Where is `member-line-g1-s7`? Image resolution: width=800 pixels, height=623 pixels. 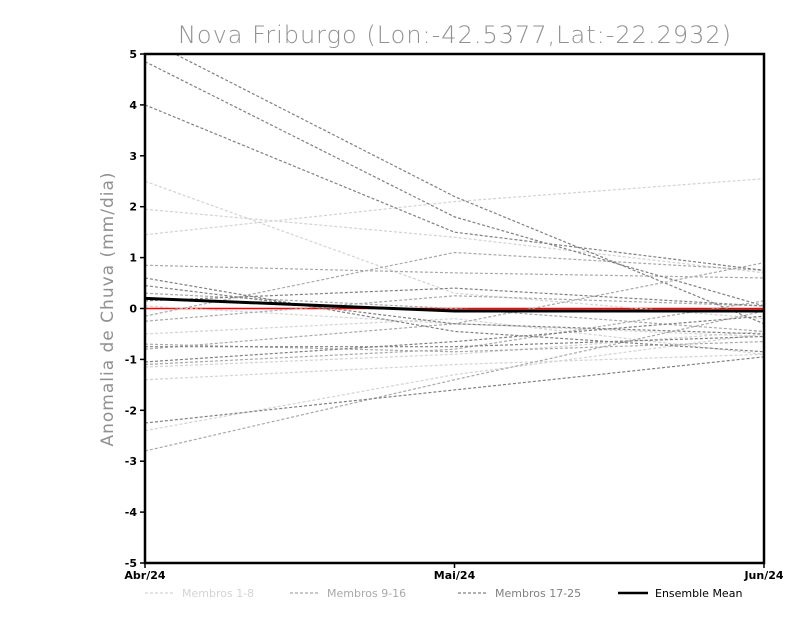
member-line-g1-s7 is located at coordinates (454, 349).